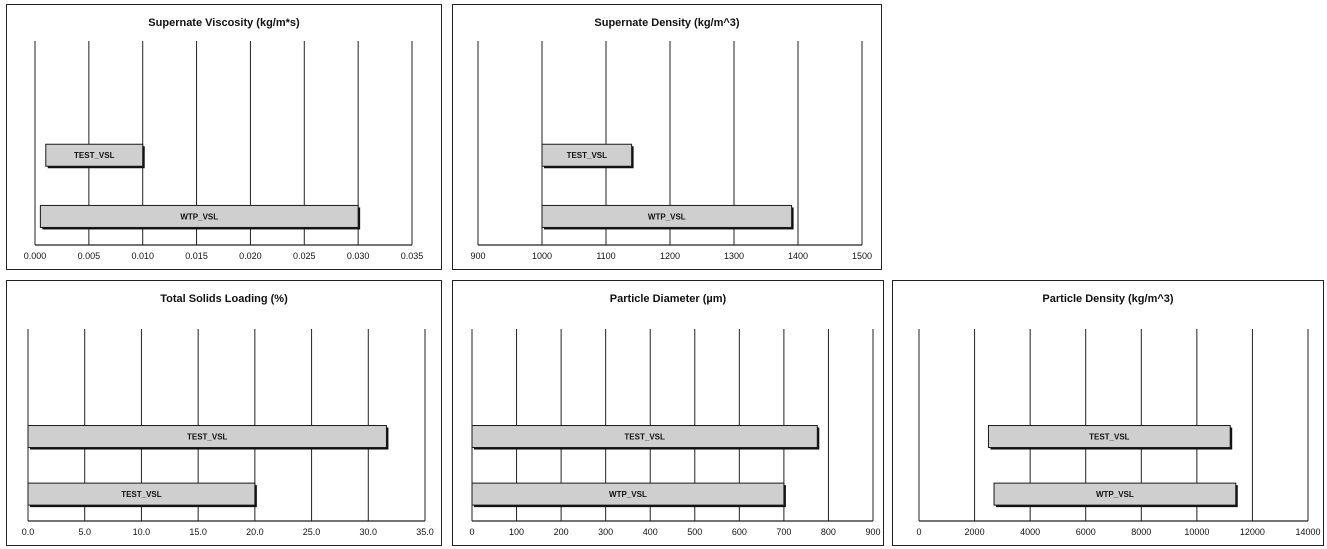 The height and width of the screenshot is (549, 1327). I want to click on x-tick-label: 1500, so click(862, 256).